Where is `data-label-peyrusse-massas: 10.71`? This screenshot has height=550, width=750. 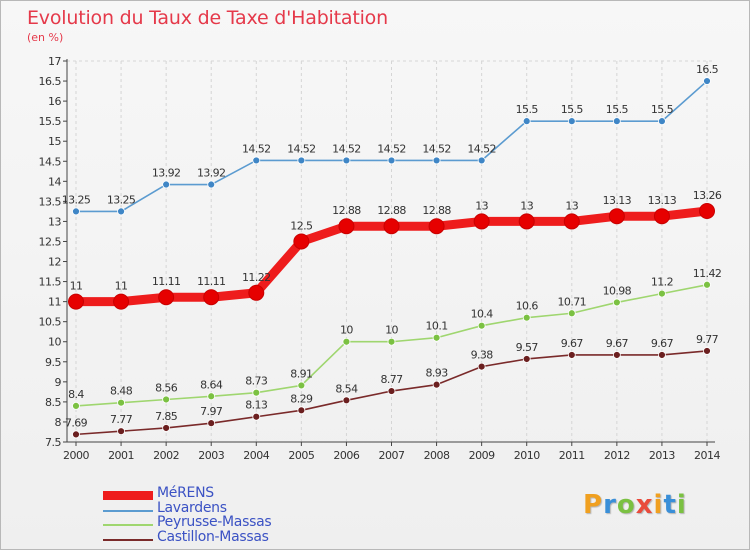
data-label-peyrusse-massas: 10.71 is located at coordinates (572, 301).